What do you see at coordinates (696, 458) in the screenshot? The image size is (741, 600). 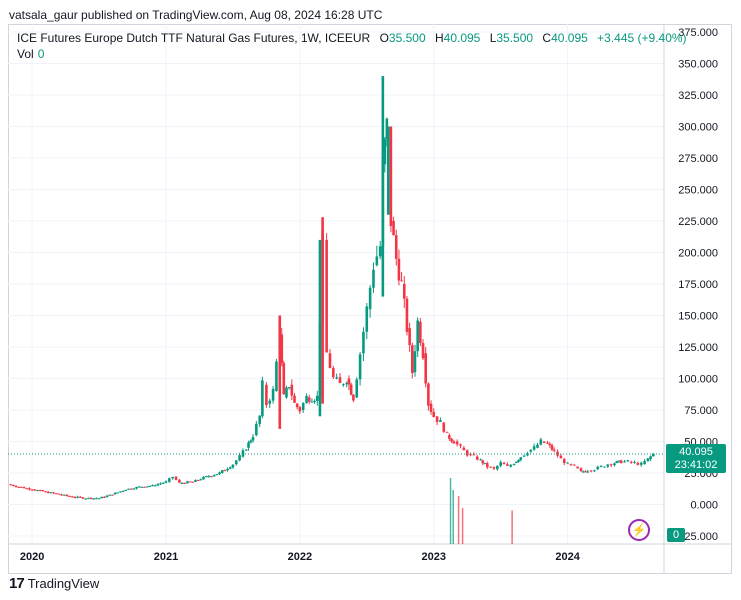 I see `last-price-badge: 40.095 23:41:02` at bounding box center [696, 458].